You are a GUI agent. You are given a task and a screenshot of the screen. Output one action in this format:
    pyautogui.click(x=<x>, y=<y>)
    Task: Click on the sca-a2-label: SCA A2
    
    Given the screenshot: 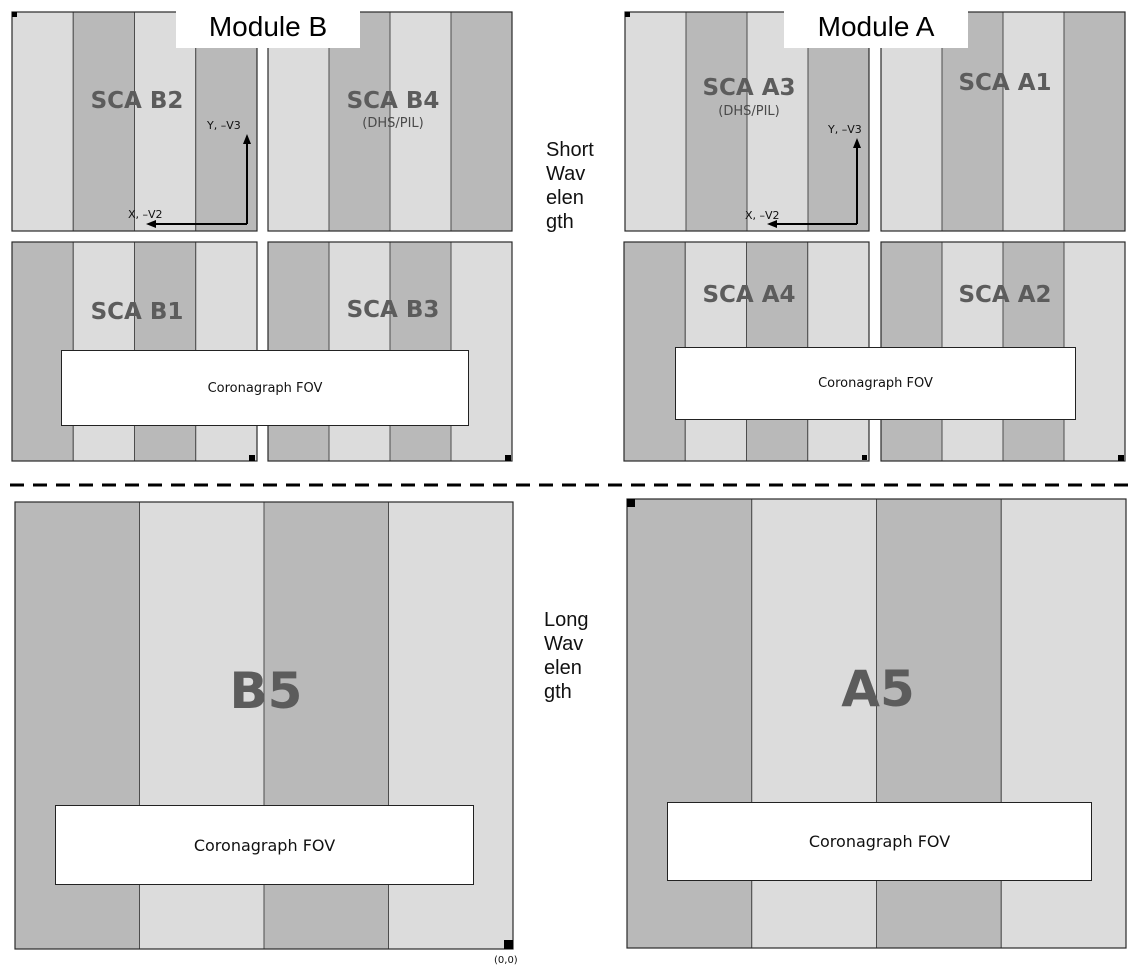 What is the action you would take?
    pyautogui.click(x=1005, y=295)
    